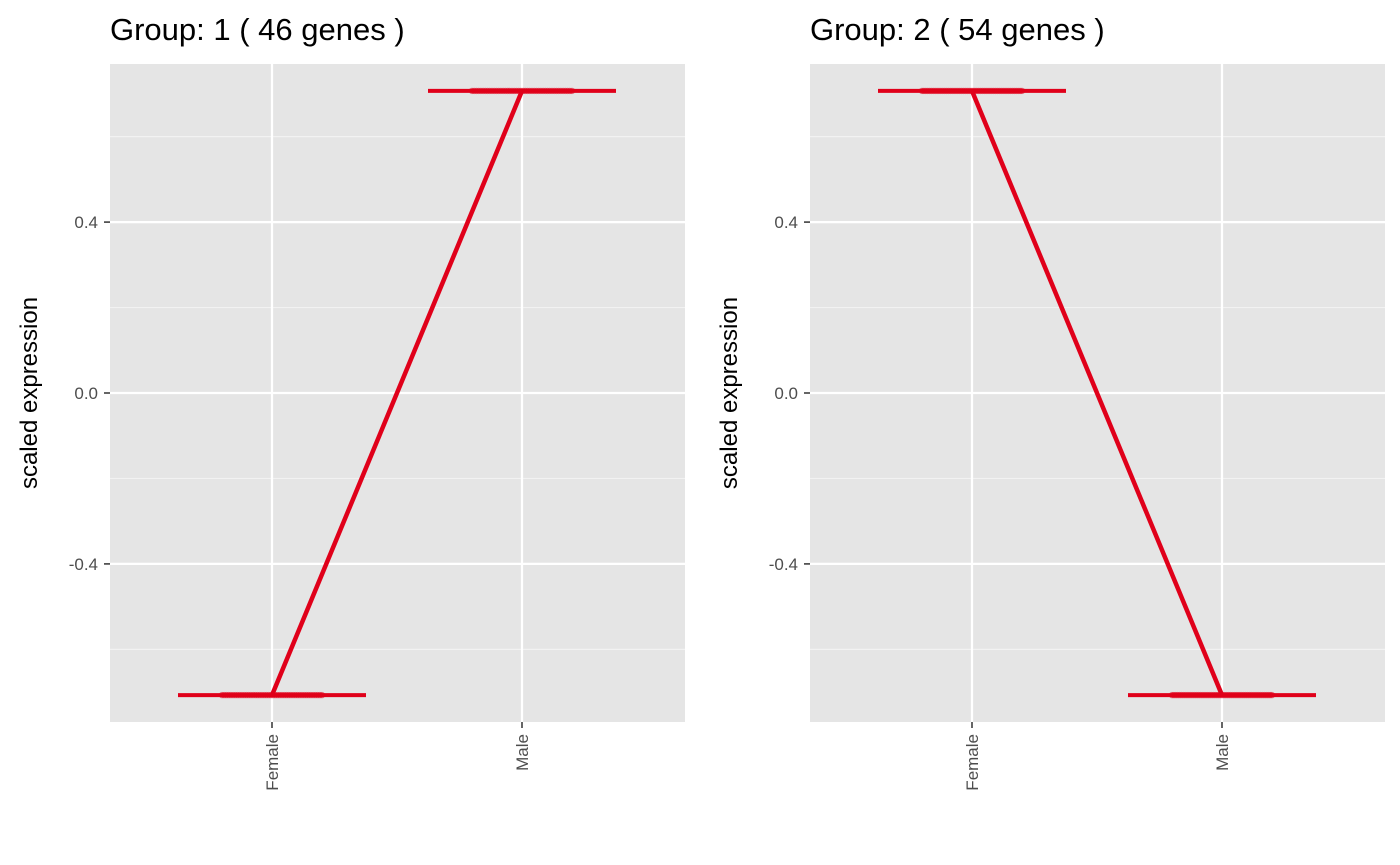 Image resolution: width=1400 pixels, height=865 pixels. Describe the element at coordinates (957, 29) in the screenshot. I see `chart-title: Group: 2 ( 54 genes )` at that location.